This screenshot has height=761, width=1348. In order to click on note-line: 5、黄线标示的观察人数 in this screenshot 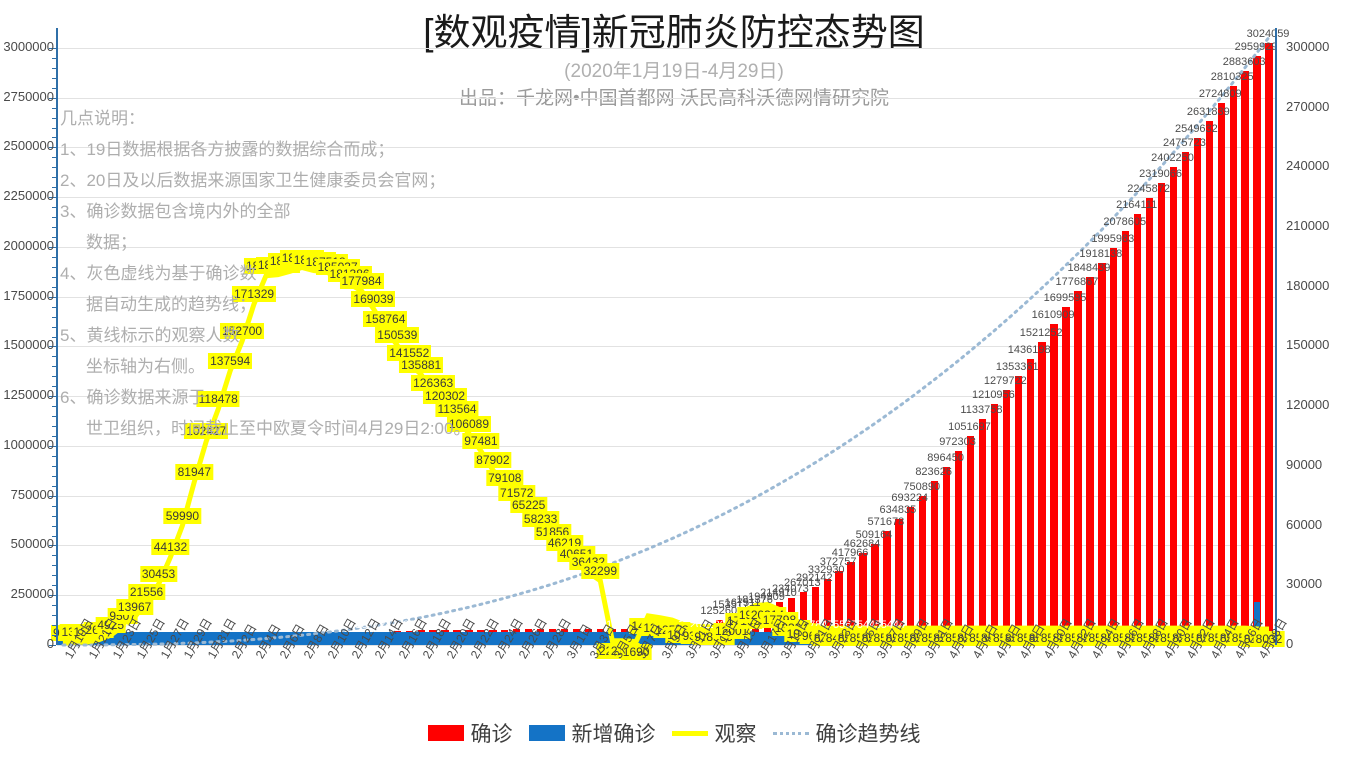, I will do `click(150, 335)`.